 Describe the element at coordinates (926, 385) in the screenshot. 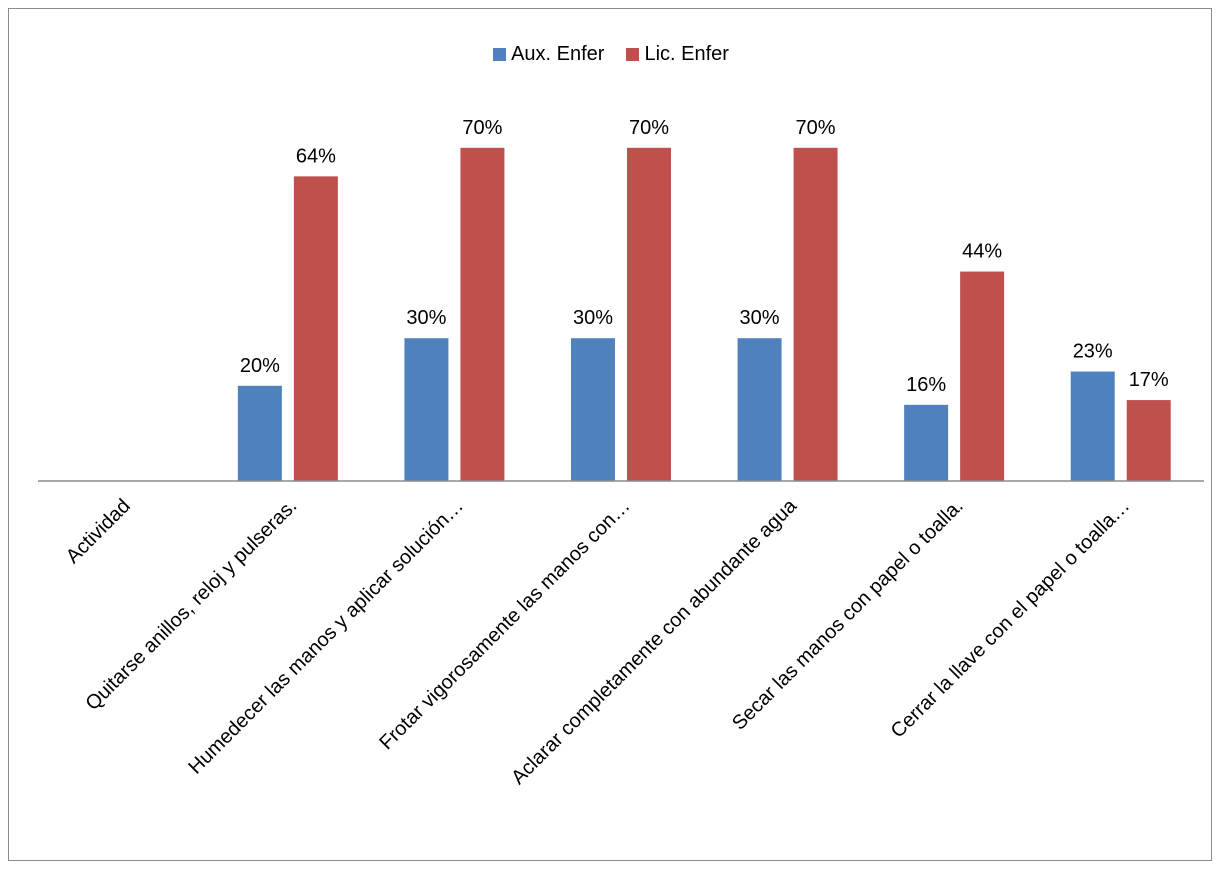

I see `data-label-aux-enfer-5: 16%` at that location.